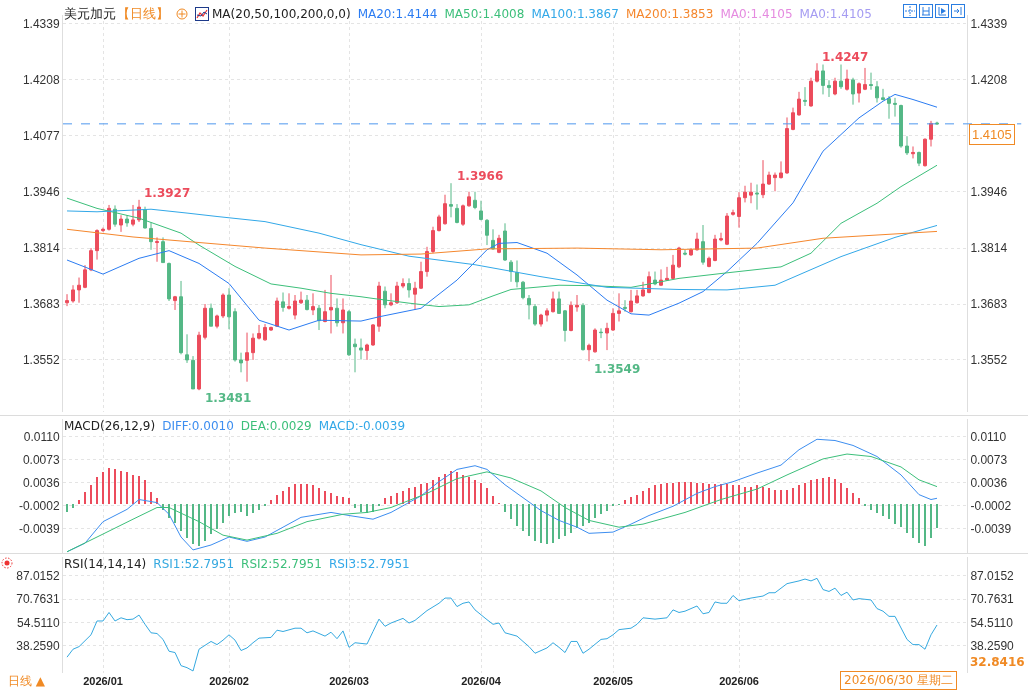 The height and width of the screenshot is (690, 1028). What do you see at coordinates (349, 681) in the screenshot?
I see `x-tick-label: 2026/03` at bounding box center [349, 681].